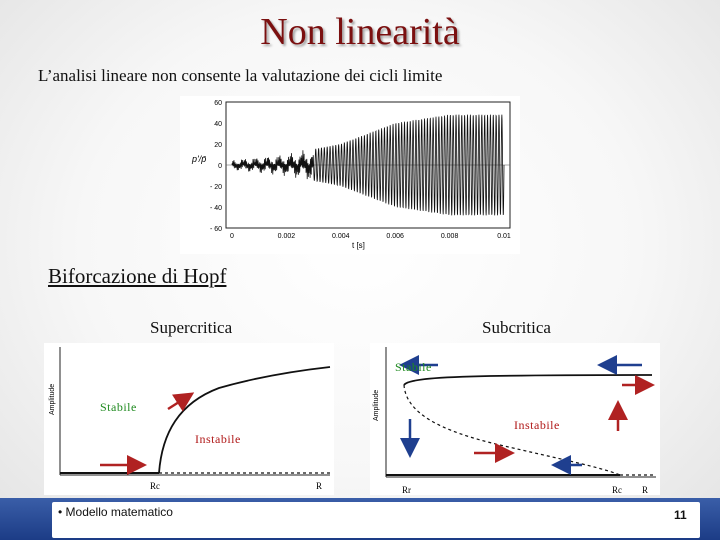 Image resolution: width=720 pixels, height=540 pixels. Describe the element at coordinates (191, 327) in the screenshot. I see `supercritical-heading: Supercritica` at that location.